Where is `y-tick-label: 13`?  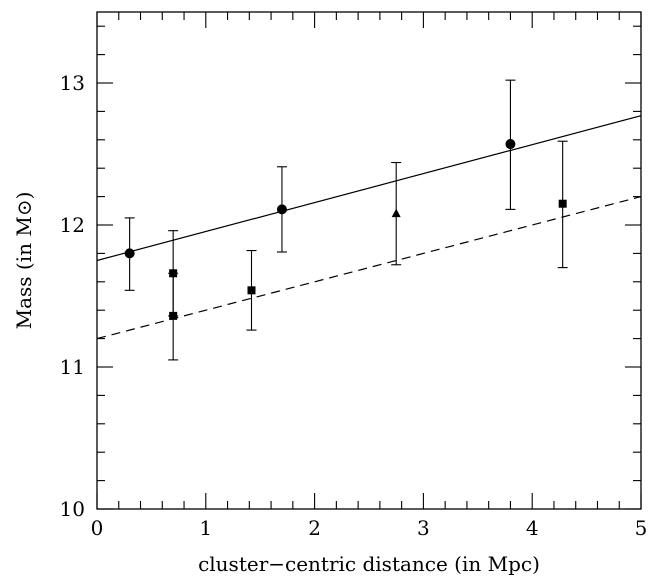
y-tick-label: 13 is located at coordinates (72, 83).